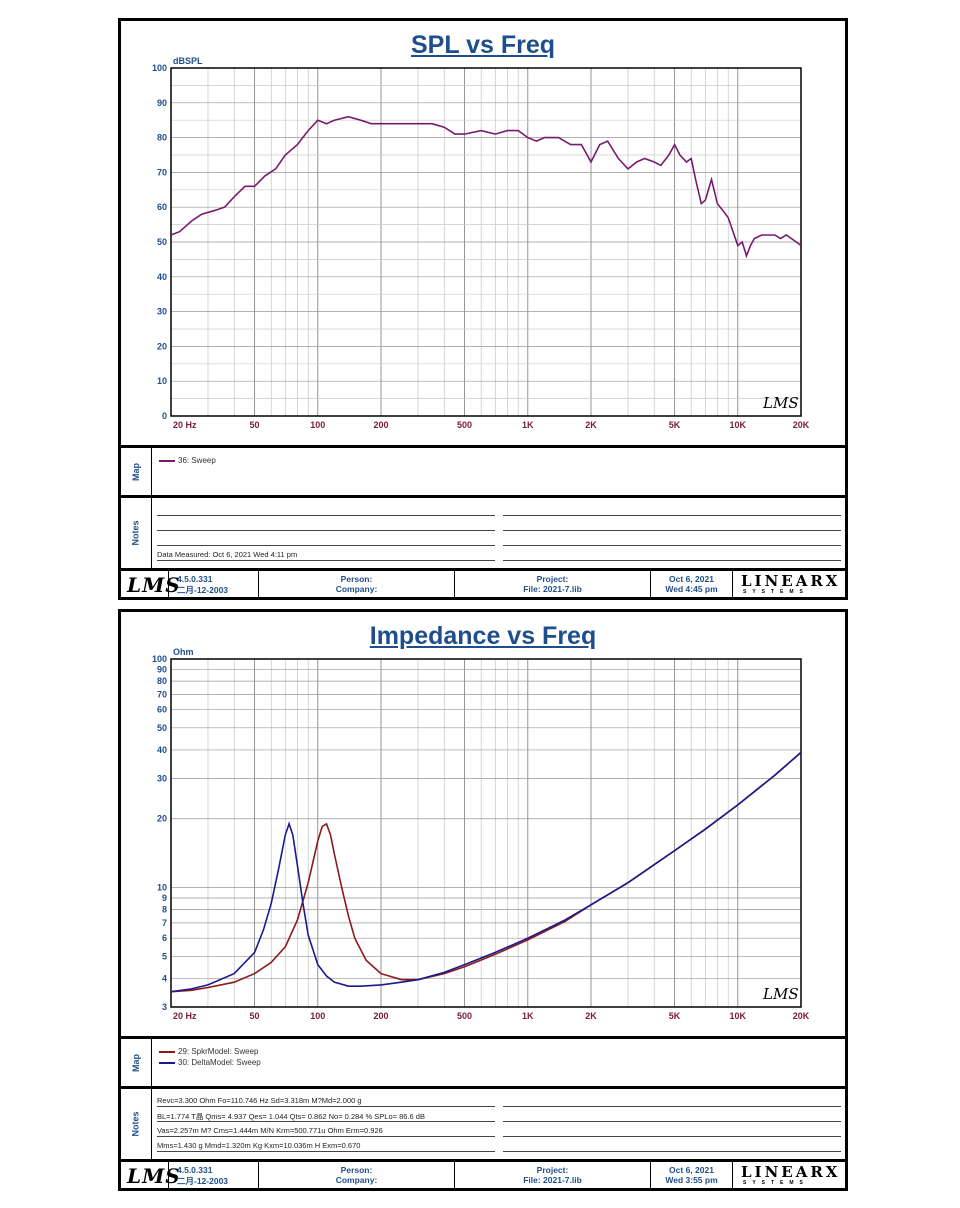 This screenshot has width=960, height=1208. I want to click on legend-label: 29: SpkrModel: Sweep, so click(218, 1051).